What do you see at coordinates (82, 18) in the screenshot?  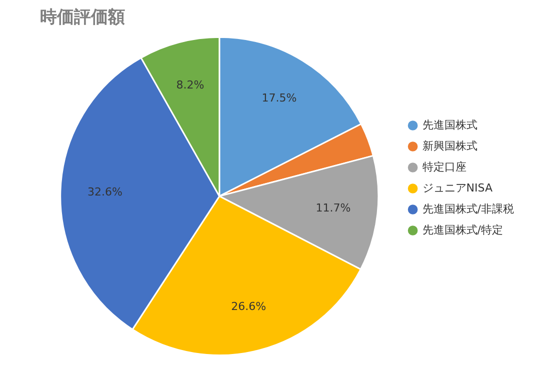 I see `chart-title: 時価評価額` at bounding box center [82, 18].